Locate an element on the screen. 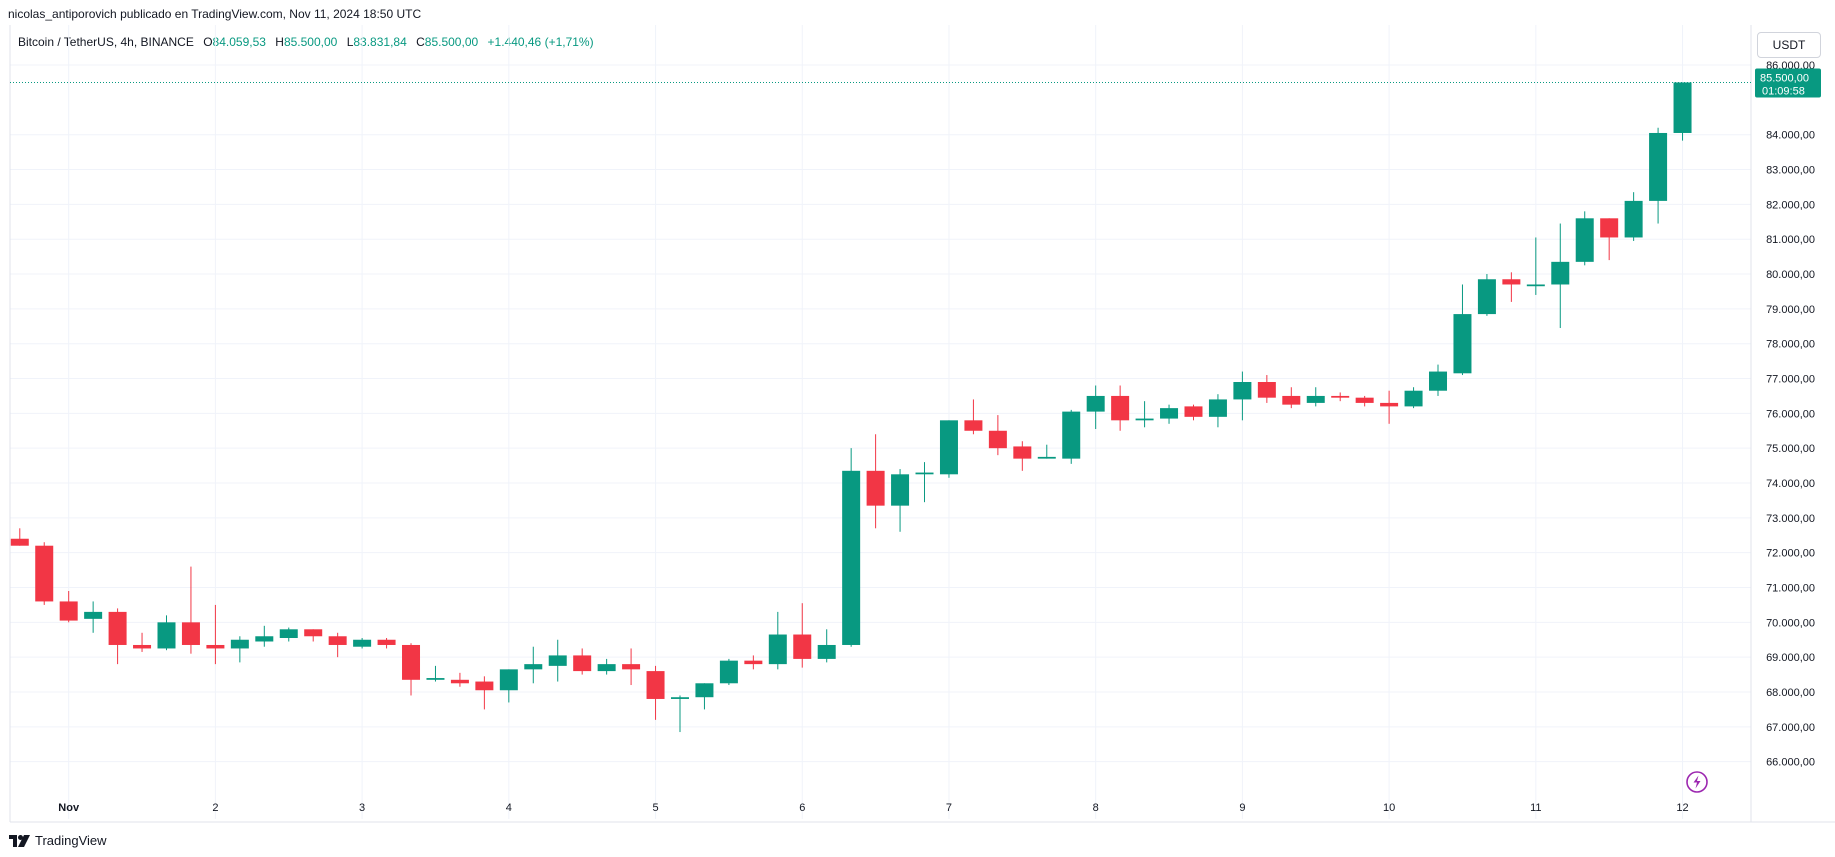 This screenshot has width=1835, height=857. x-tick-label: 12 is located at coordinates (1682, 808).